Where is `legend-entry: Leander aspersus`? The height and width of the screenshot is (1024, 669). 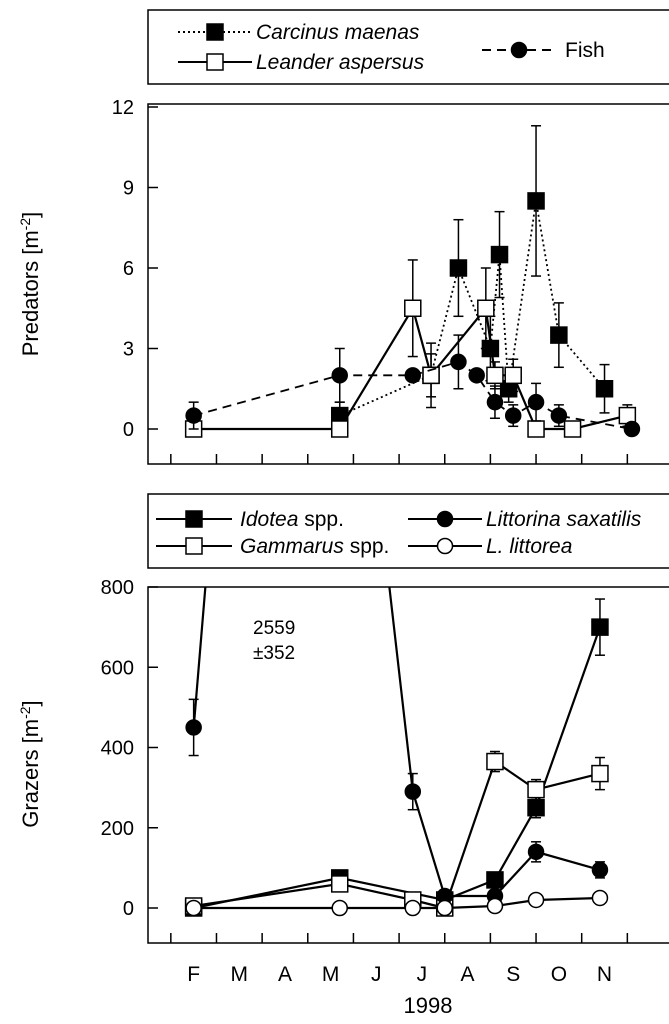 legend-entry: Leander aspersus is located at coordinates (301, 62).